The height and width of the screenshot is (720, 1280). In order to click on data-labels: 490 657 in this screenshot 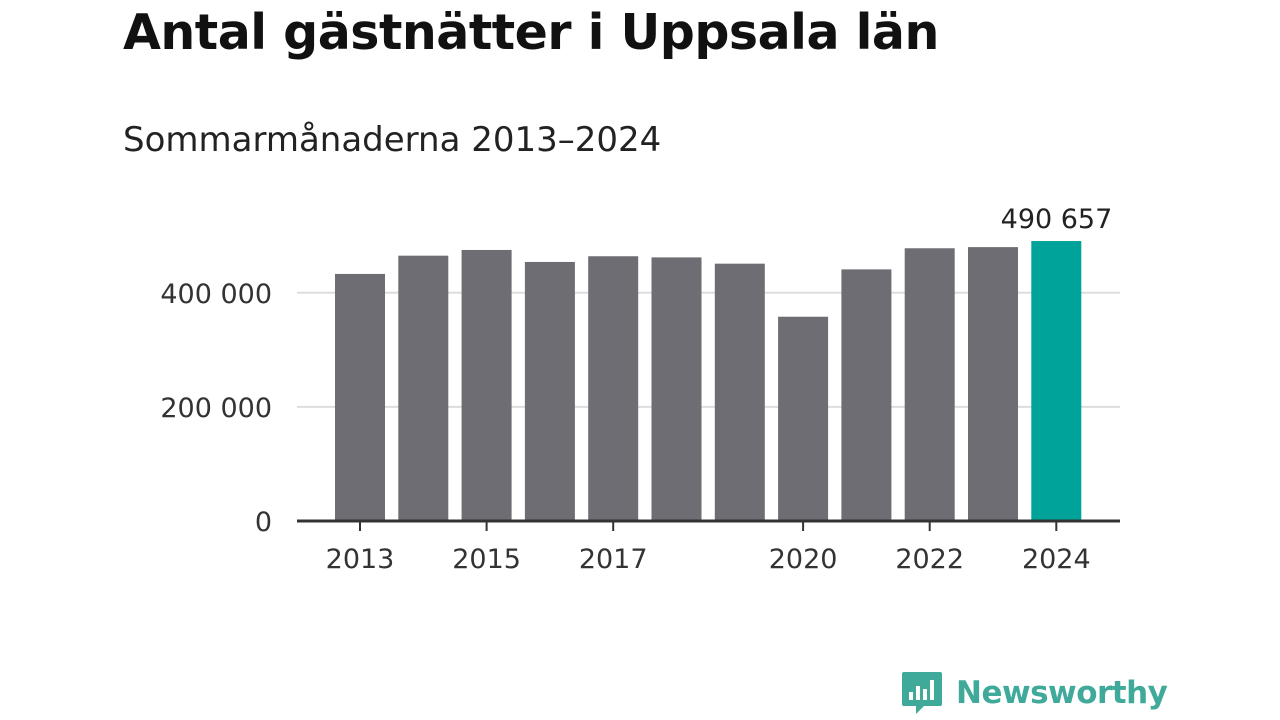, I will do `click(1057, 219)`.